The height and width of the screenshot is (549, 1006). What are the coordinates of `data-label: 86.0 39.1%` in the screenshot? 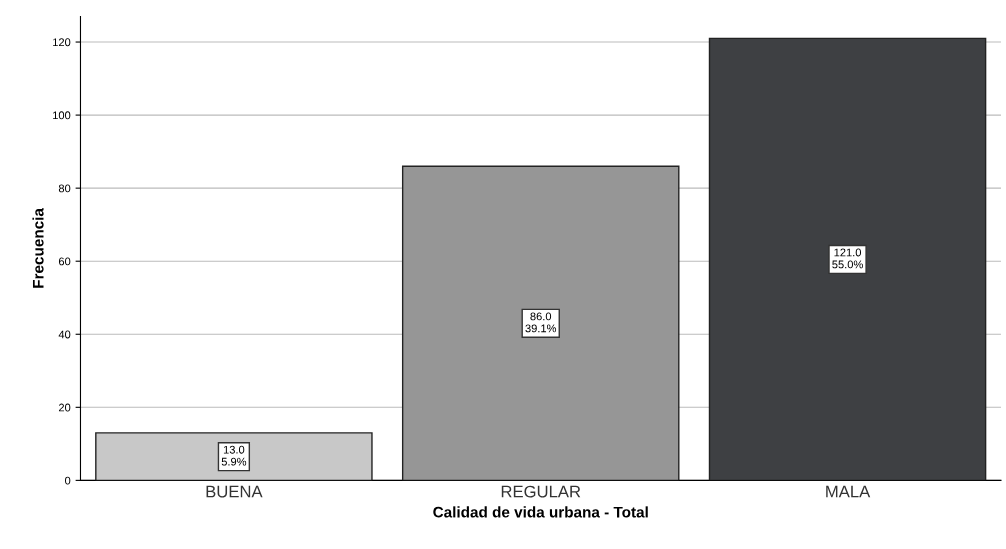 It's located at (541, 322).